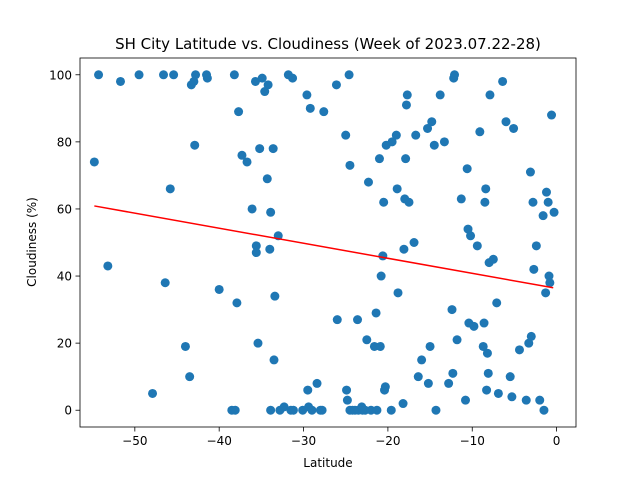 This screenshot has width=640, height=480. I want to click on y-tick-label: 60, so click(64, 209).